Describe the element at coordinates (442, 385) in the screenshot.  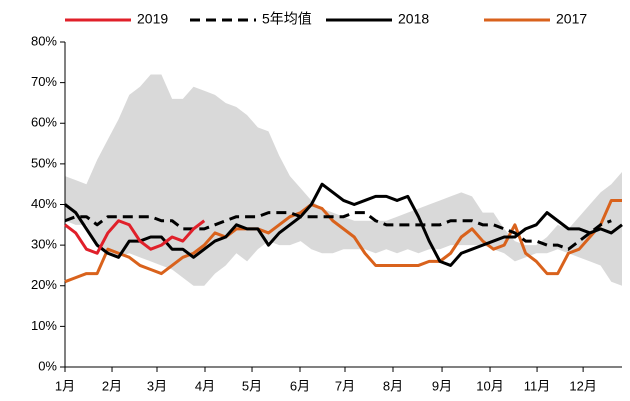
I see `x-tick-label: 9月` at that location.